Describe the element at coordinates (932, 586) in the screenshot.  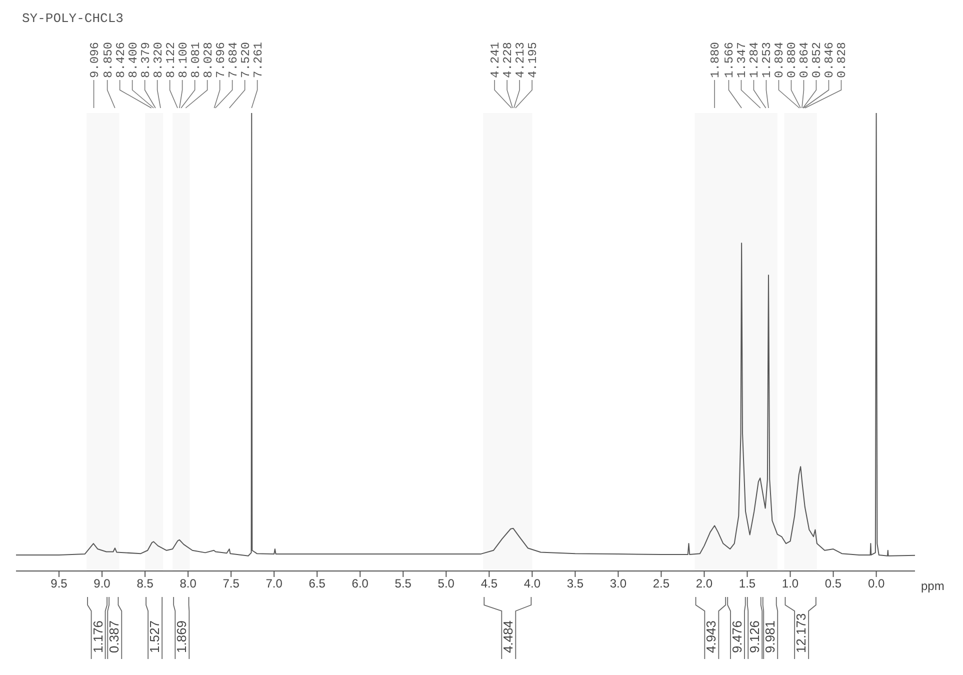
I see `x-axis-title: ppm` at that location.